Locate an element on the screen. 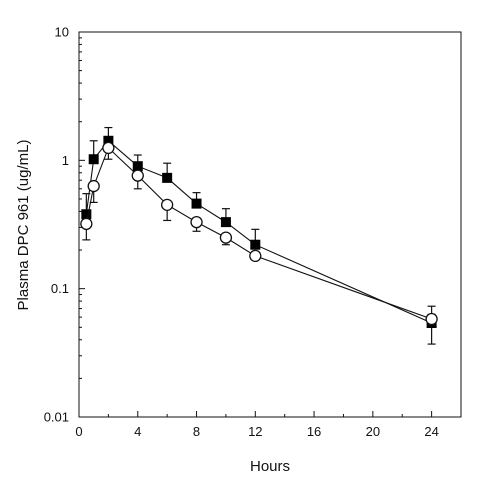 The height and width of the screenshot is (484, 496). y-tick-label: 0.1 is located at coordinates (60, 288).